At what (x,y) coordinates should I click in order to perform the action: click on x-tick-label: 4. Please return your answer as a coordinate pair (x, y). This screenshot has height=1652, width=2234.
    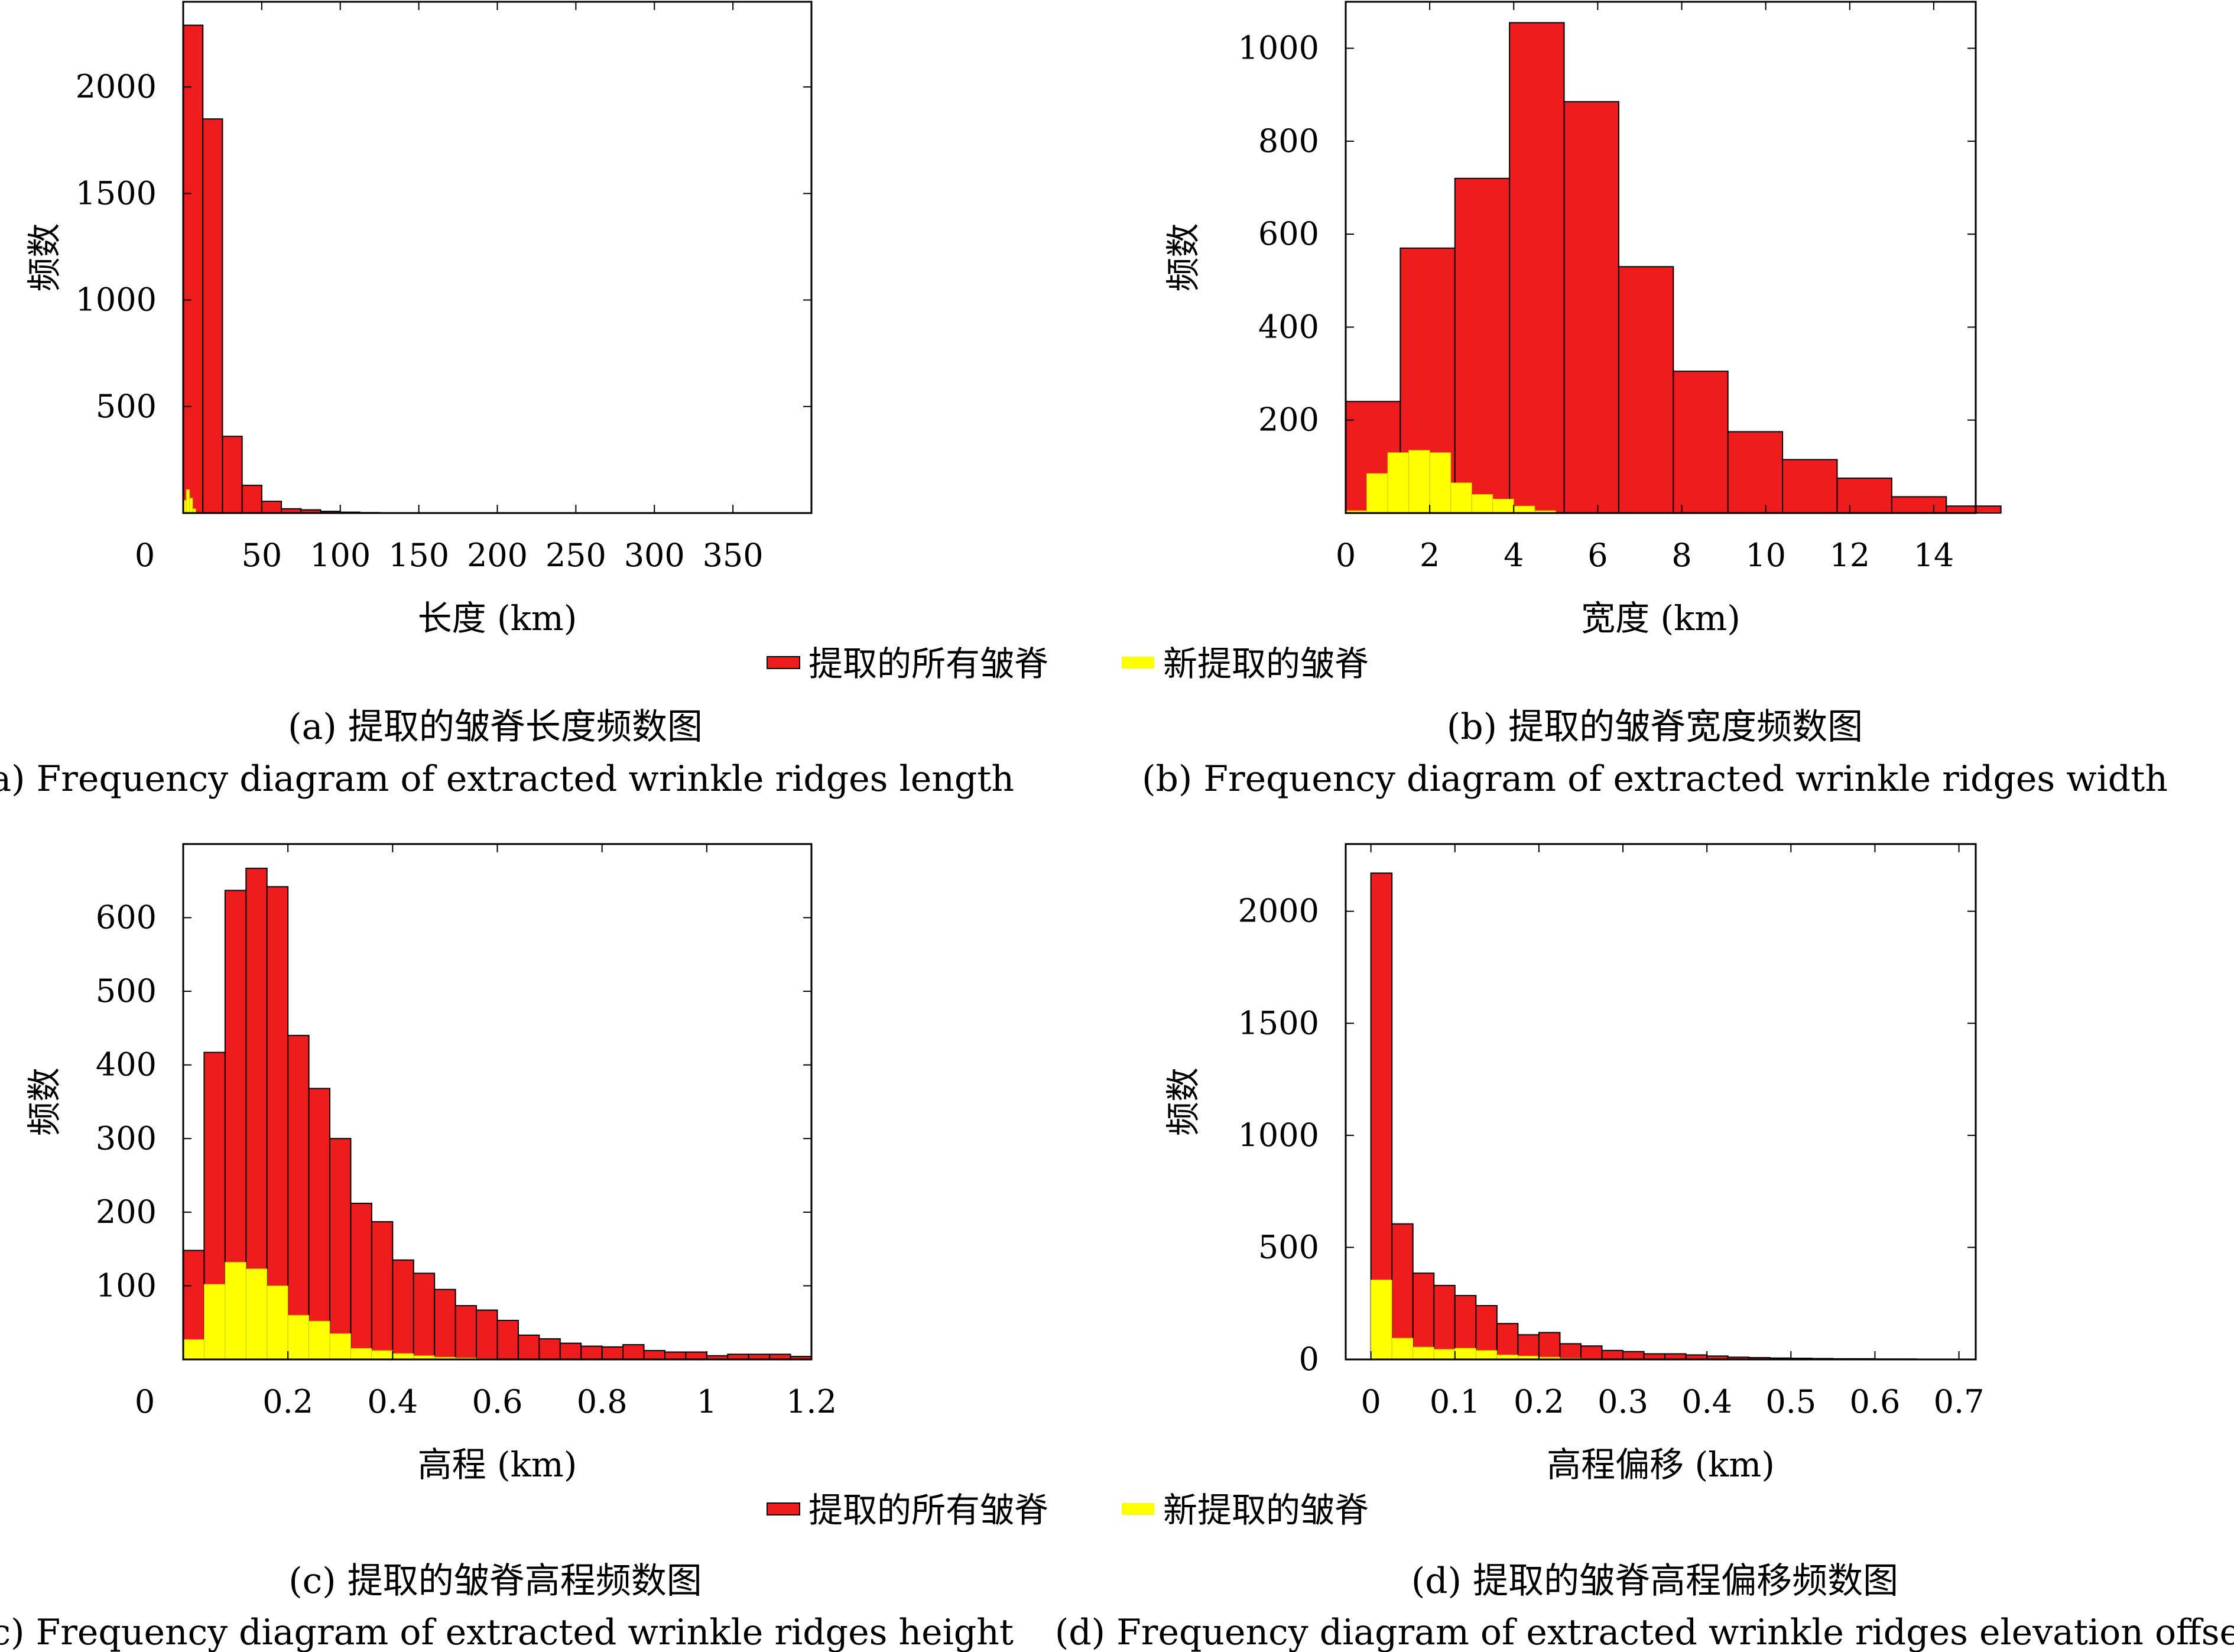
    Looking at the image, I should click on (1514, 555).